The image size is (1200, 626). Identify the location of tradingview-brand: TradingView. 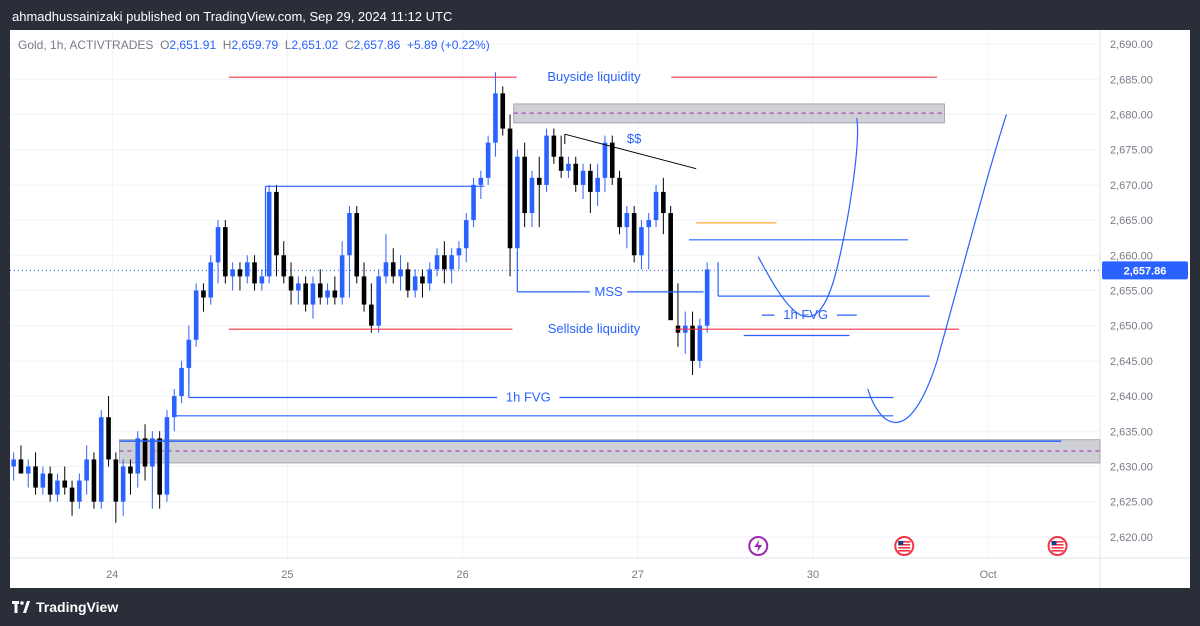
(65, 607).